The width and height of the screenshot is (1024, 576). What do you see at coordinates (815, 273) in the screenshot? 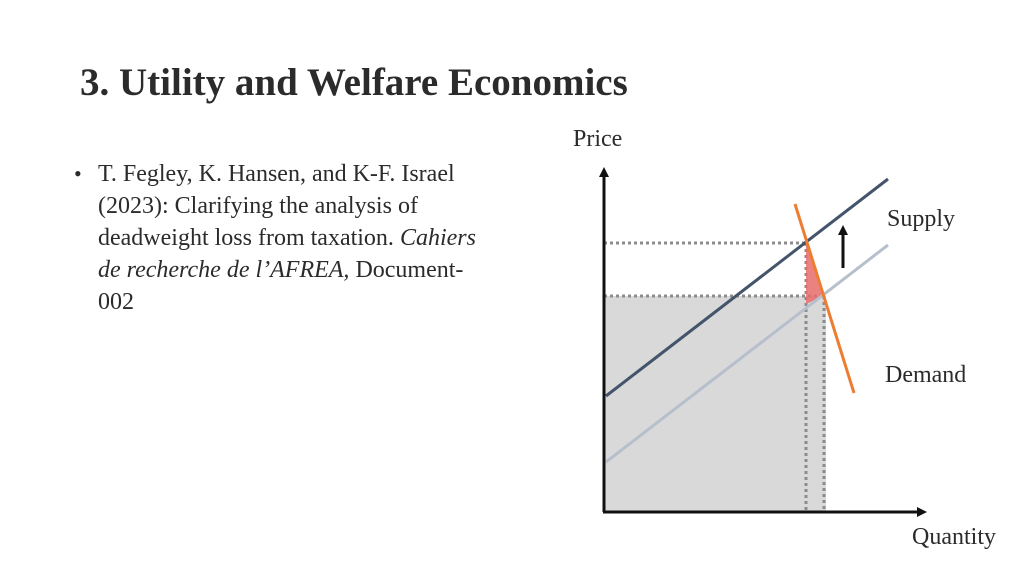
I see `deadweight-loss-triangle` at bounding box center [815, 273].